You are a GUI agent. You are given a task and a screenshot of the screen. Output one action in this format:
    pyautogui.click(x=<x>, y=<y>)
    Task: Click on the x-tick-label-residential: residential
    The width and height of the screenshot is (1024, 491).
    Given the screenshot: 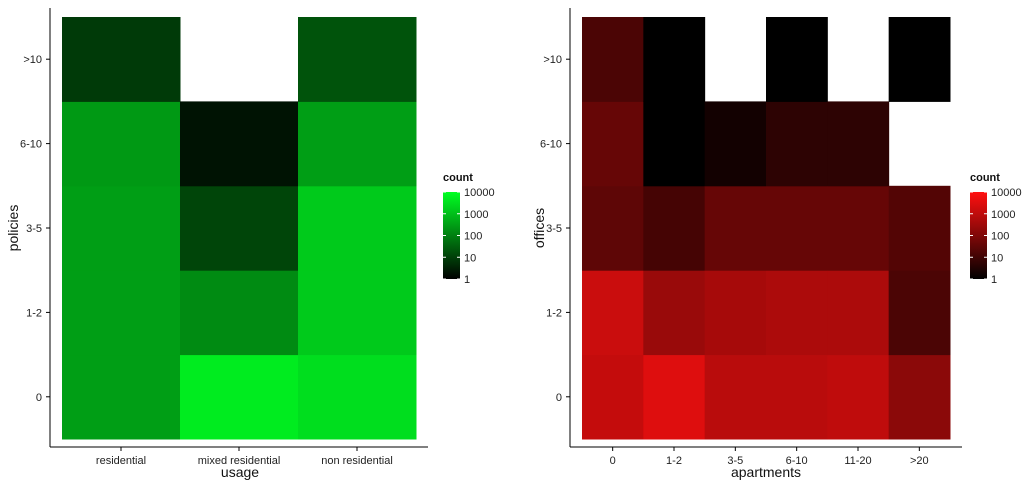 What is the action you would take?
    pyautogui.click(x=121, y=461)
    